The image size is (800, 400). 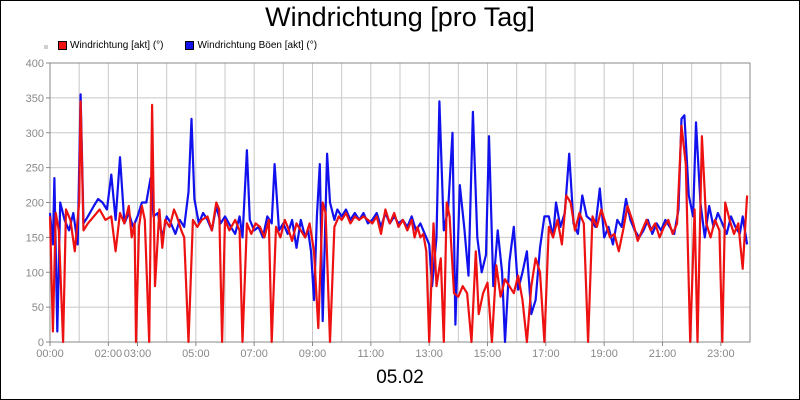 I want to click on y-tick-label: 150, so click(x=35, y=238).